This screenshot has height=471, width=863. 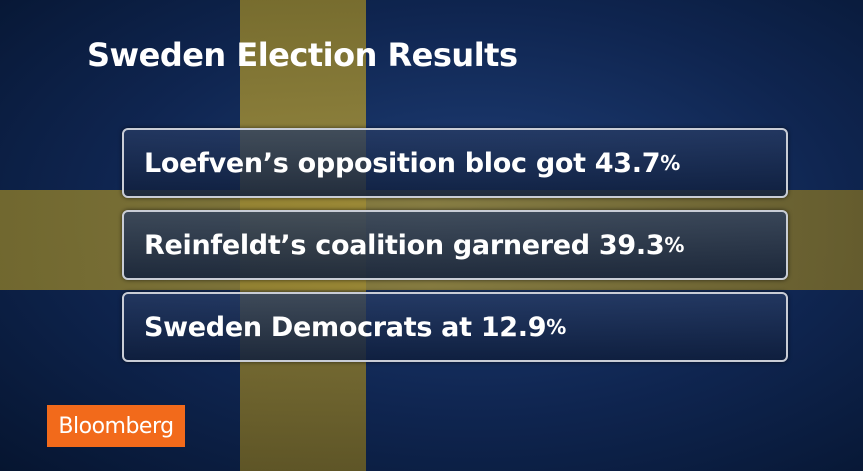 I want to click on logo: Bloomberg, so click(x=116, y=426).